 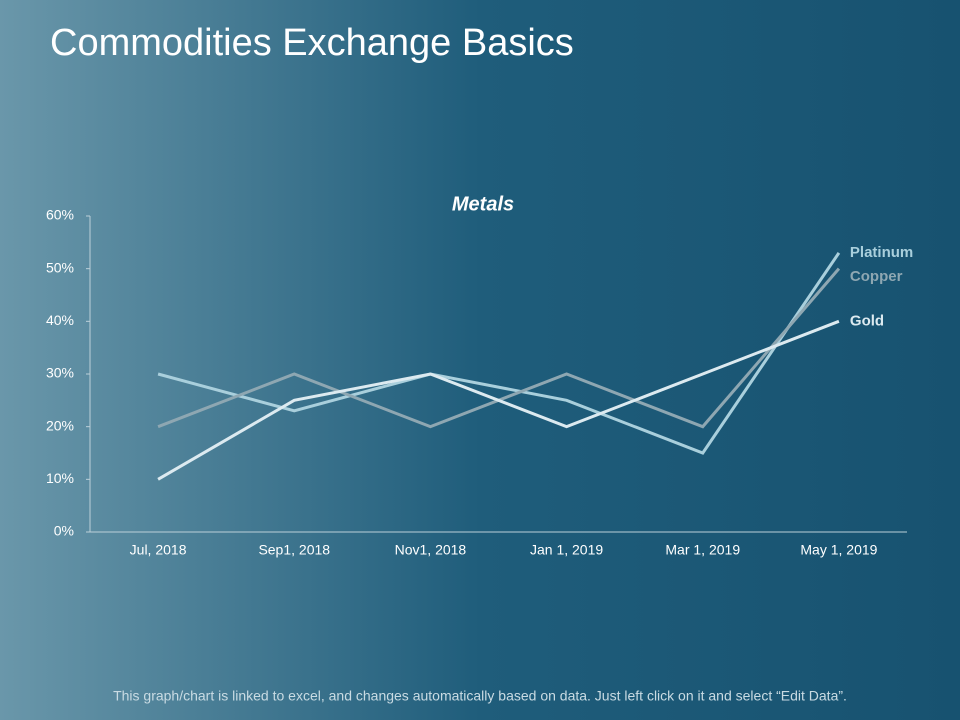 What do you see at coordinates (483, 204) in the screenshot?
I see `chart-title: Metals` at bounding box center [483, 204].